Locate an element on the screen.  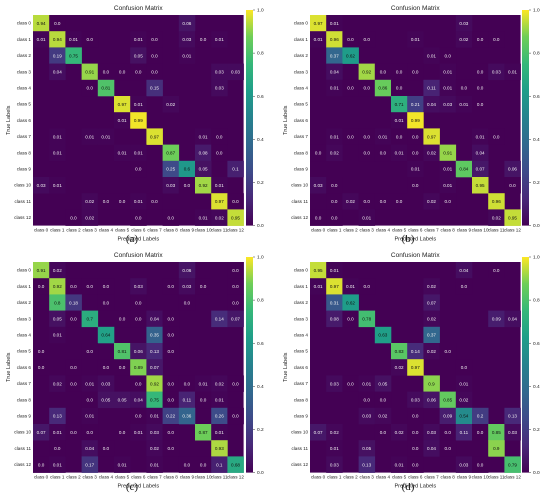
colorbar-tick-label: 0.2 is located at coordinates (536, 183).